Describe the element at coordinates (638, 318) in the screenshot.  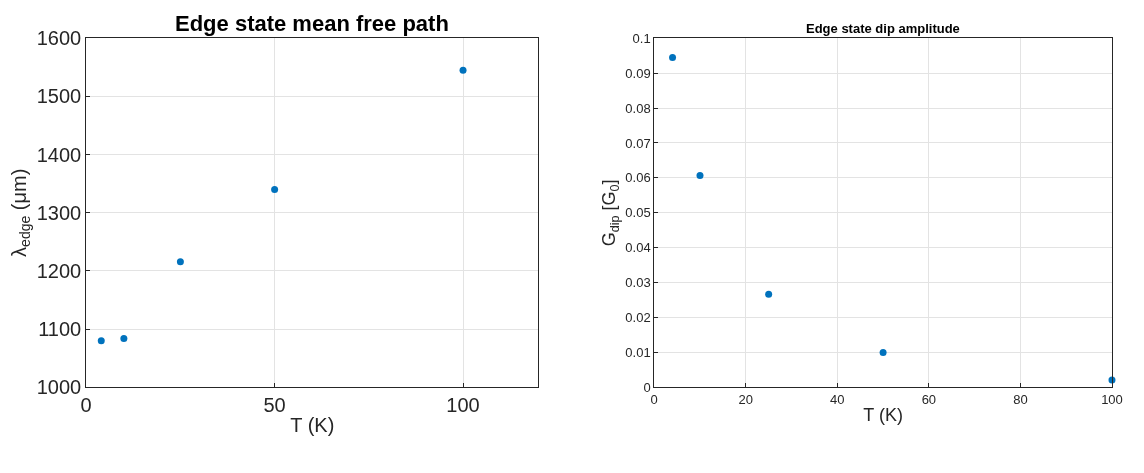
I see `y-tick-label: 0.02` at that location.